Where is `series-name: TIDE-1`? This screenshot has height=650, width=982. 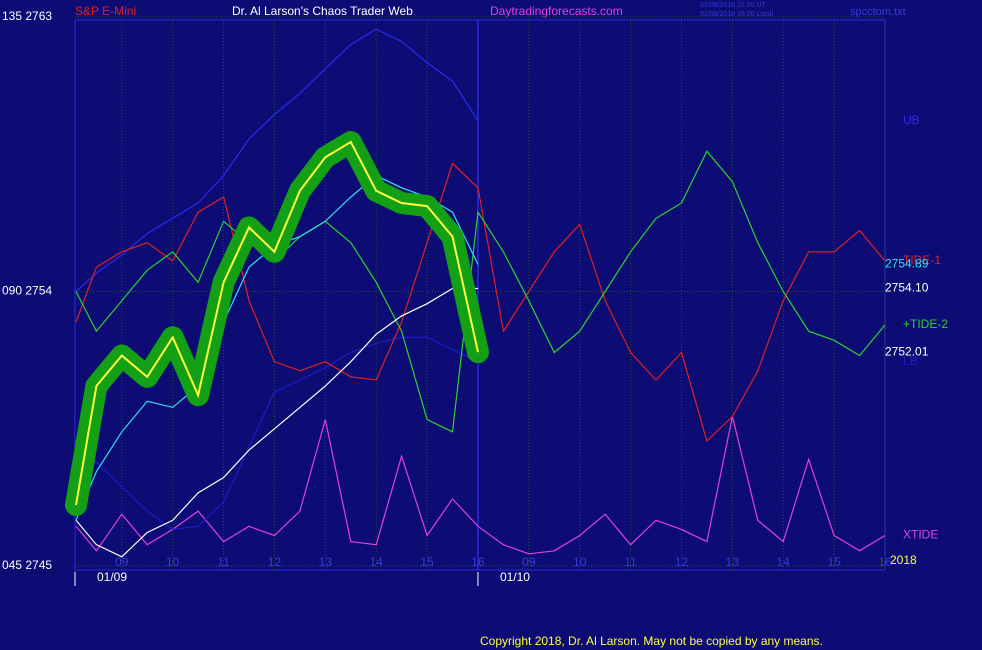 series-name: TIDE-1 is located at coordinates (922, 260).